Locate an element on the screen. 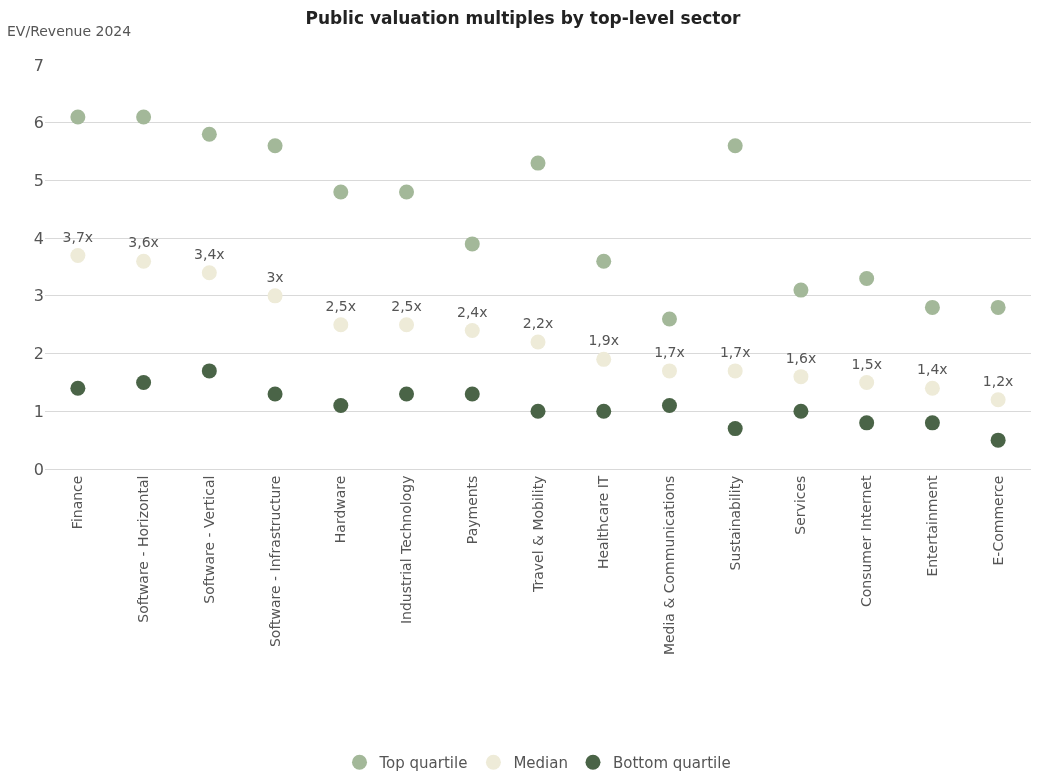 The width and height of the screenshot is (1046, 779). data-label: 3,6x is located at coordinates (143, 242).